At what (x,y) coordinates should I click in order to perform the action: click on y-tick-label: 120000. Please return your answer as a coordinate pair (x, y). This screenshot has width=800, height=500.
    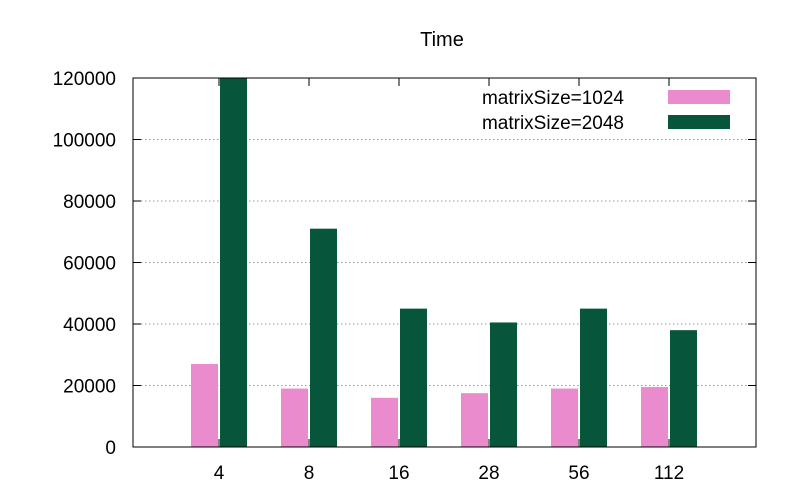
    Looking at the image, I should click on (84, 79).